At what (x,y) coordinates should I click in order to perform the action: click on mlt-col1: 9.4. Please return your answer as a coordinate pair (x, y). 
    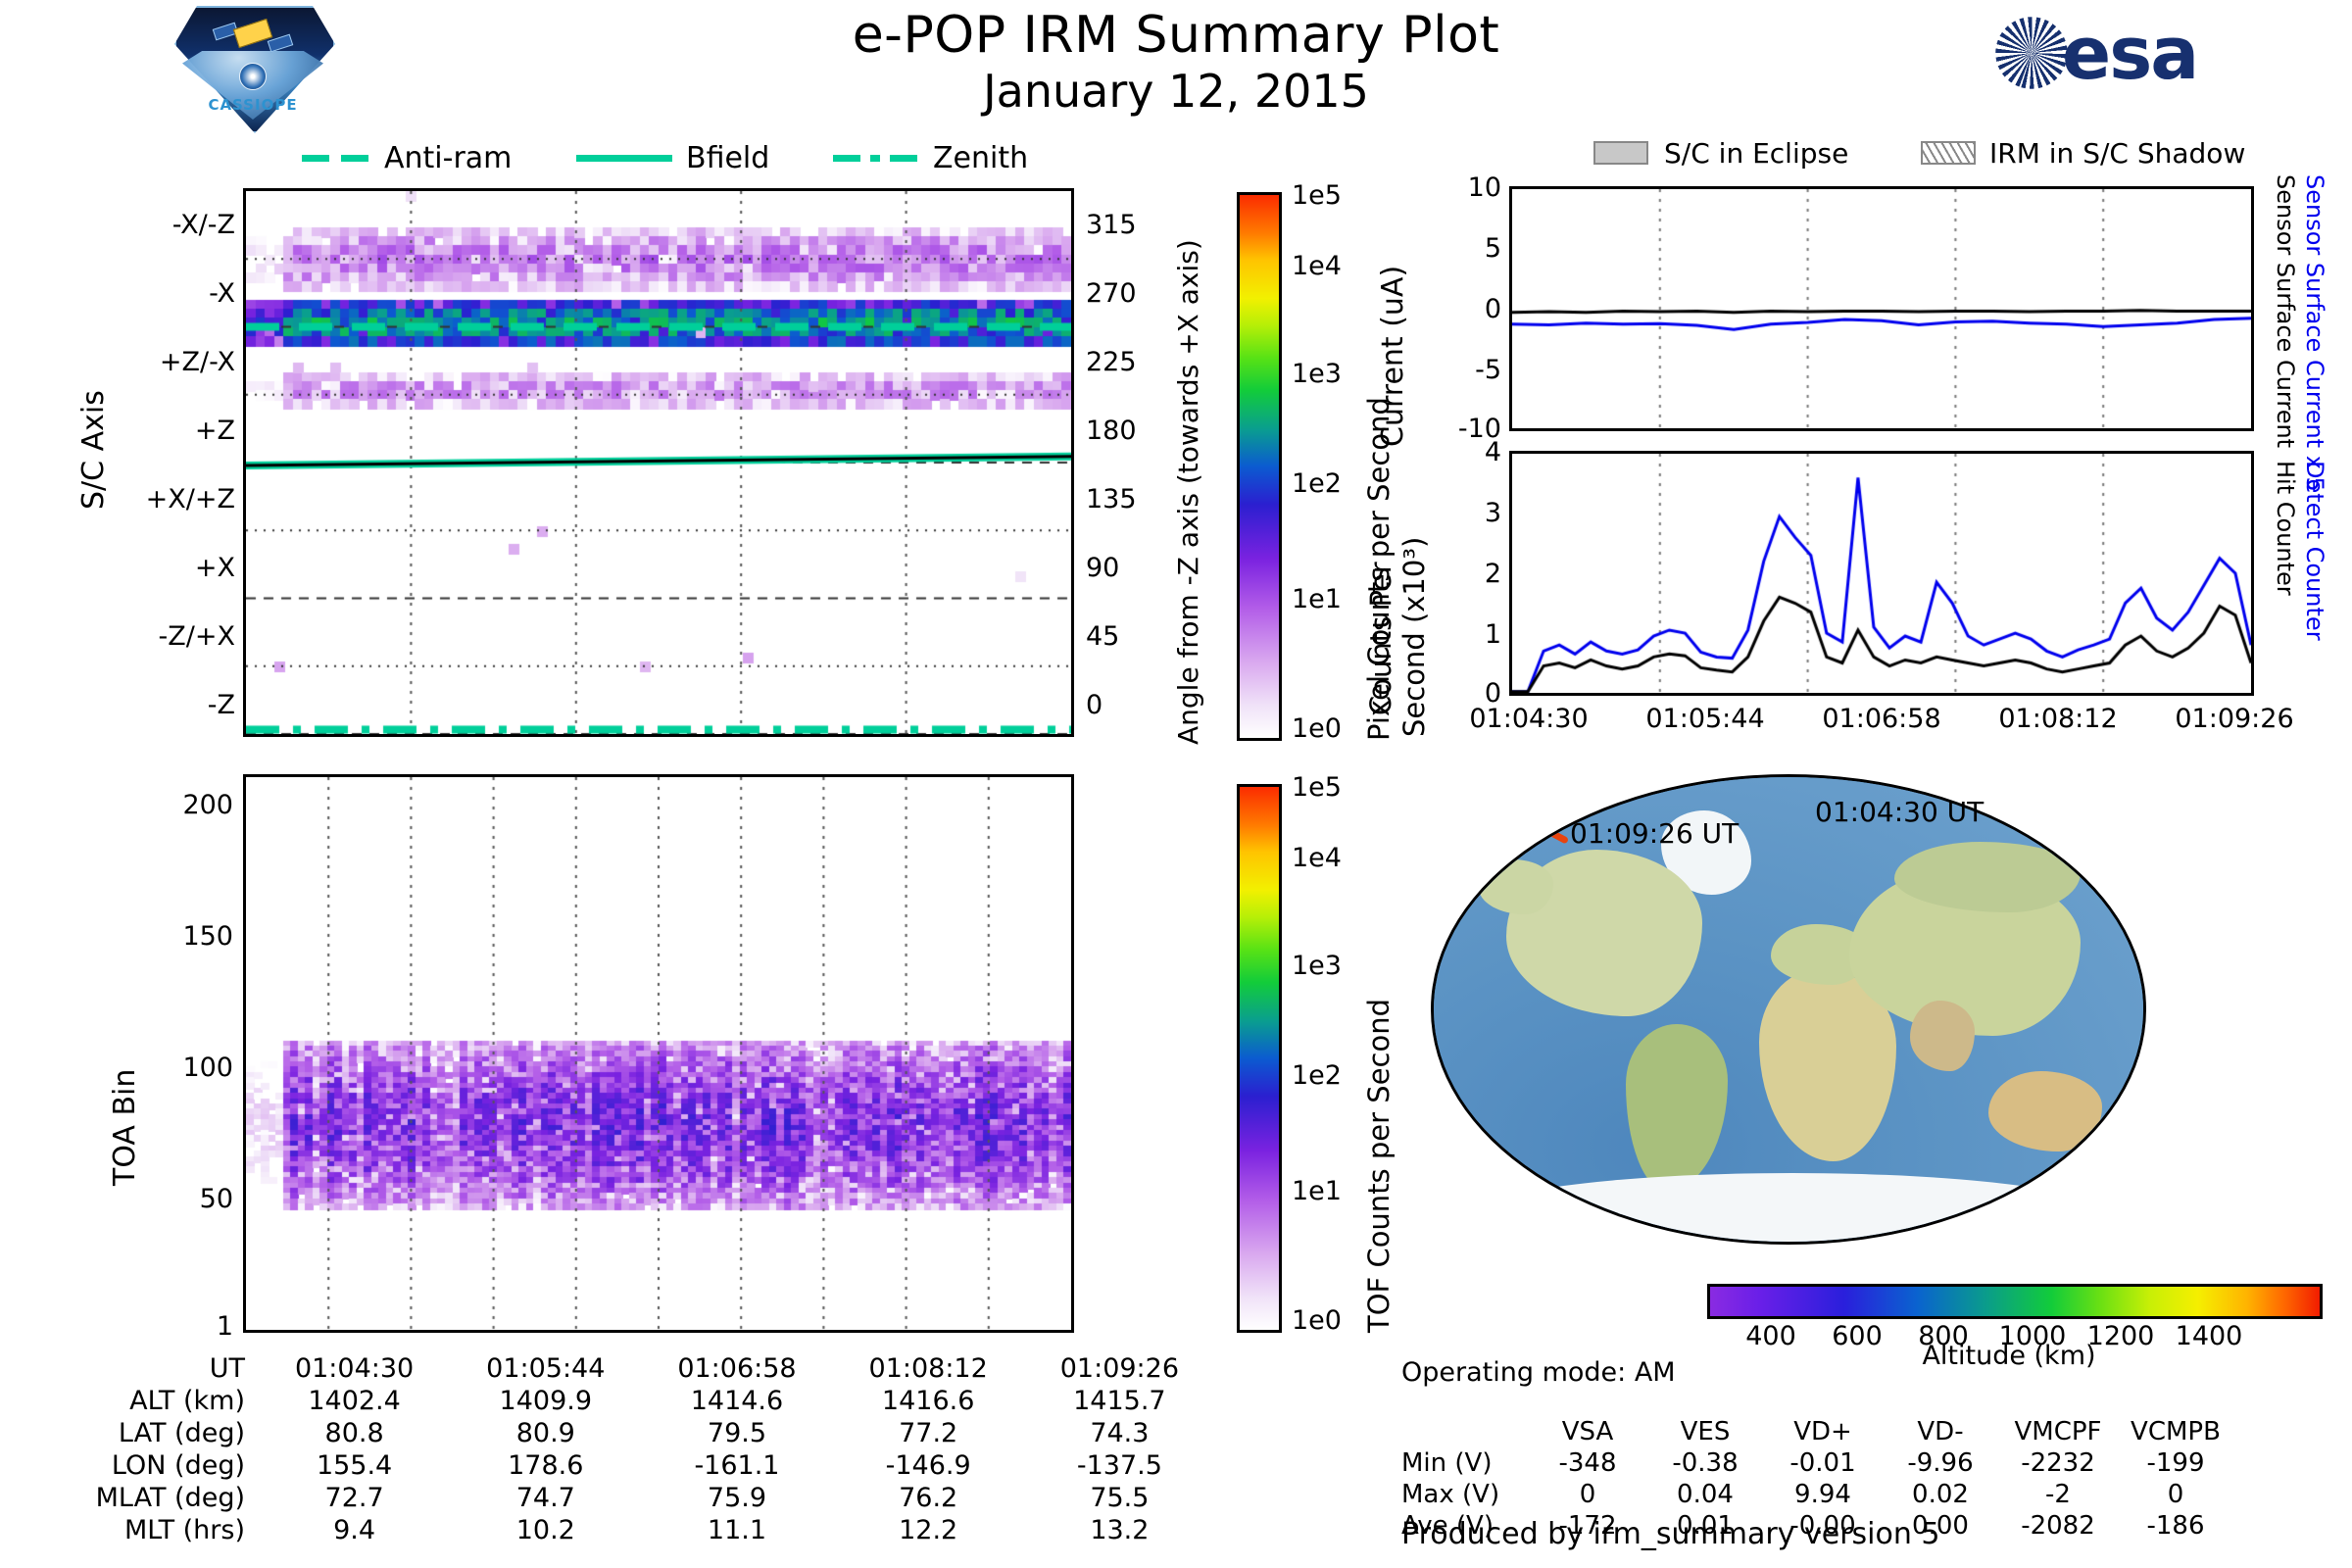
    Looking at the image, I should click on (354, 1530).